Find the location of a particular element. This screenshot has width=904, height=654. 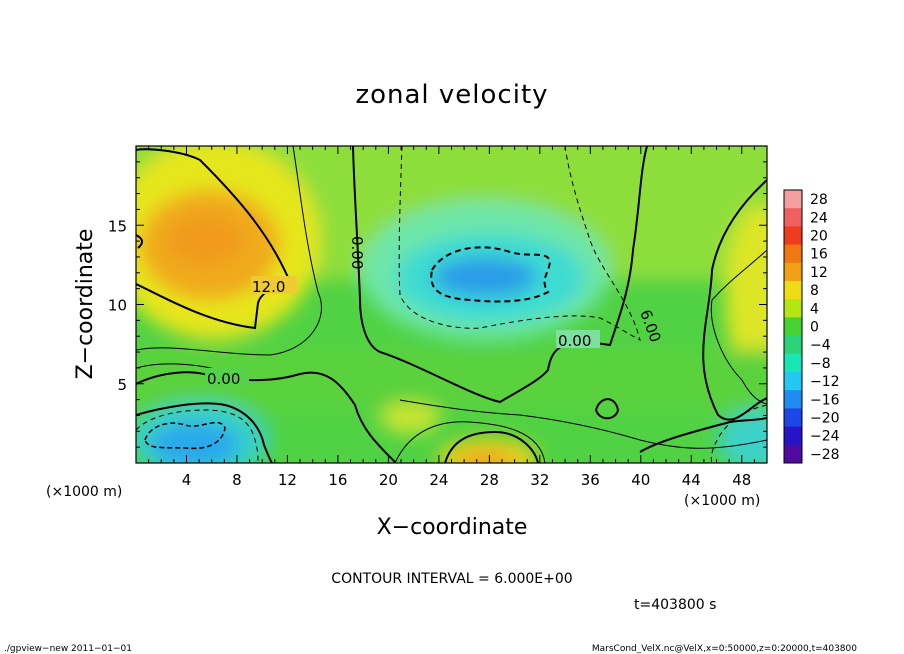

y-unit-label: (×1000 m) is located at coordinates (84, 492).